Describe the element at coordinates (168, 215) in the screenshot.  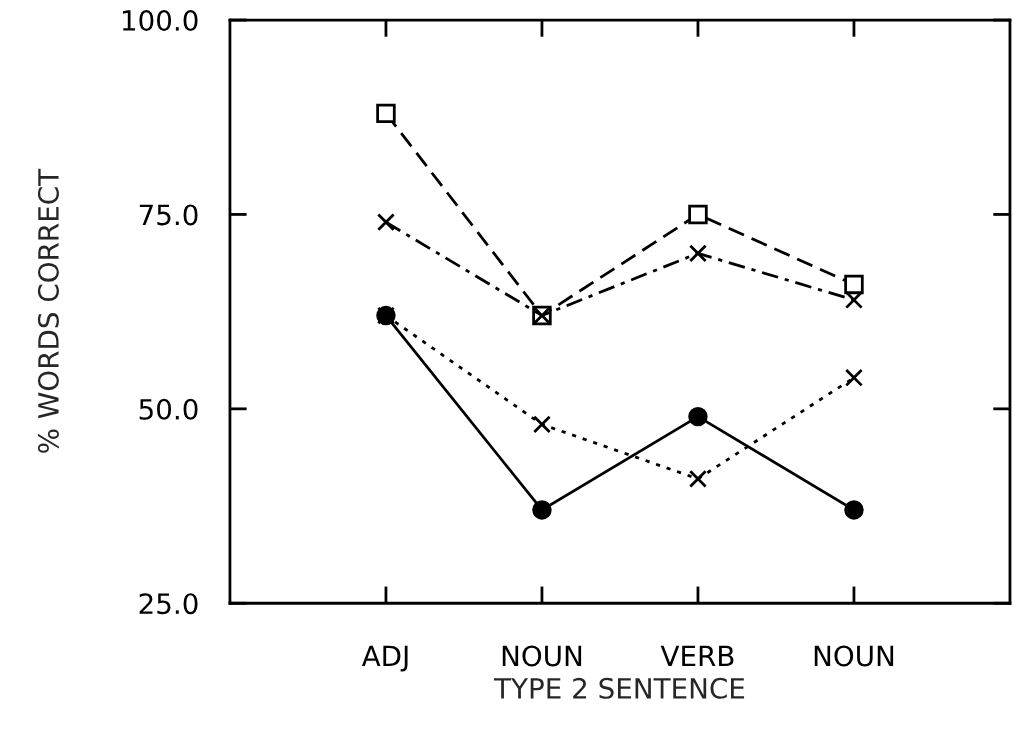
I see `y-tick-label: 75.0` at that location.